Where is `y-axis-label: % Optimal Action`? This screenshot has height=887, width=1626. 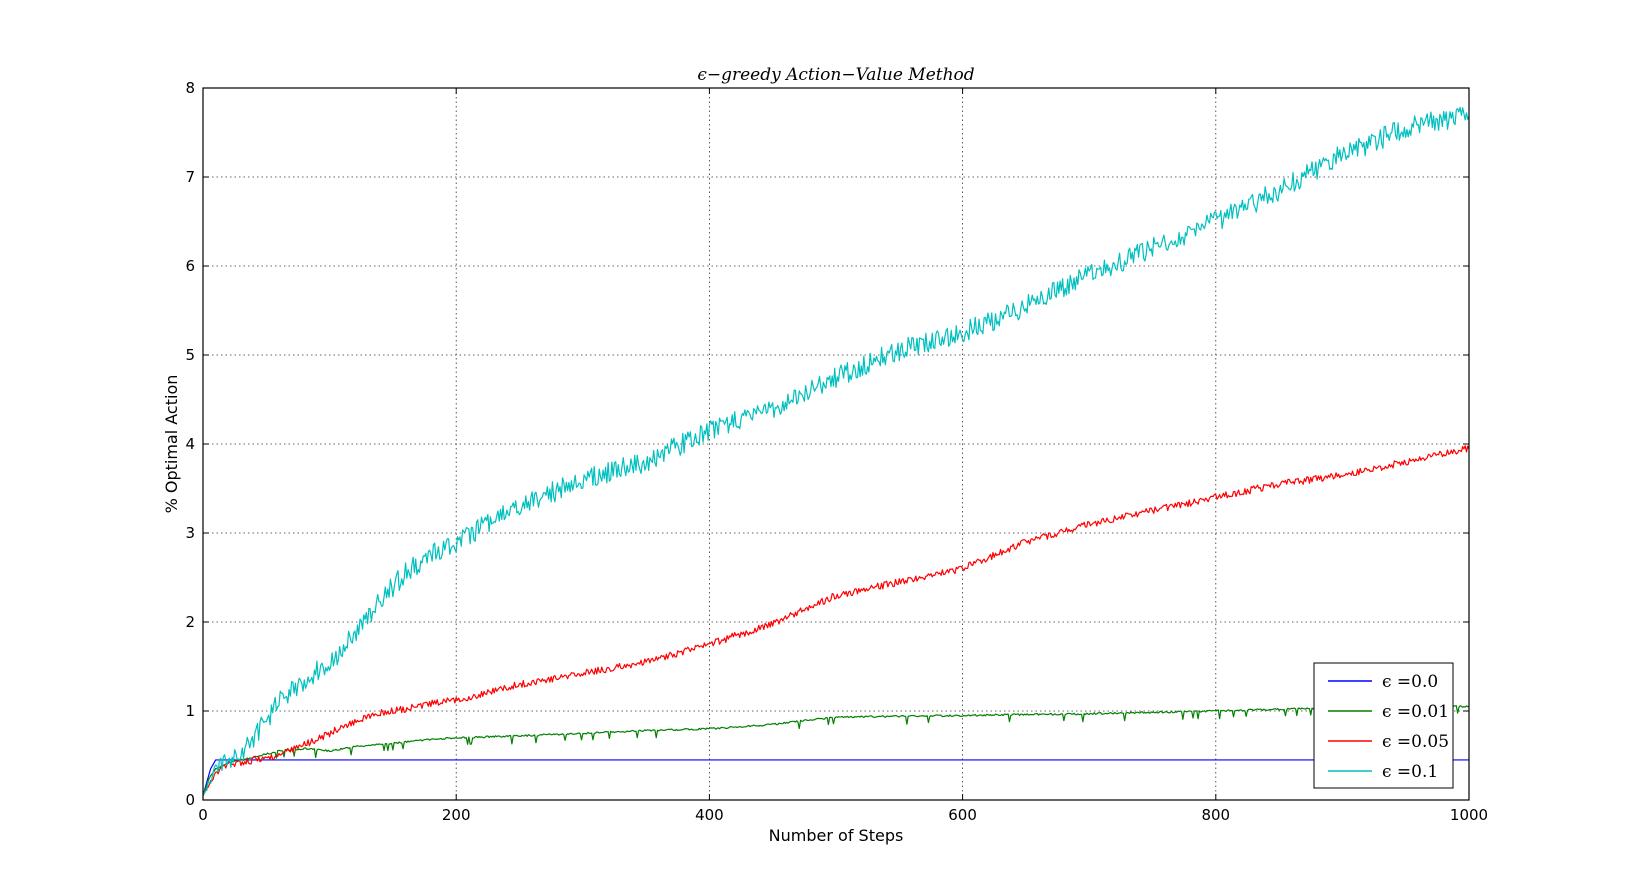 y-axis-label: % Optimal Action is located at coordinates (171, 444).